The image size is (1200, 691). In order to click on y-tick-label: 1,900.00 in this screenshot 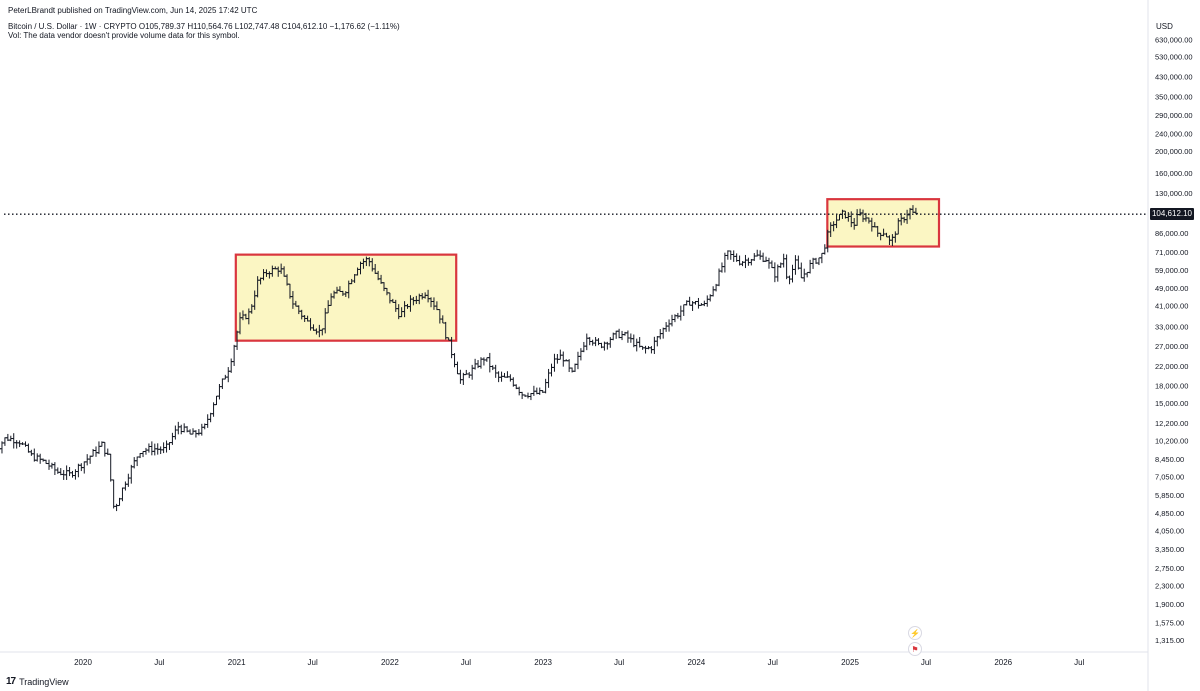, I will do `click(1169, 604)`.